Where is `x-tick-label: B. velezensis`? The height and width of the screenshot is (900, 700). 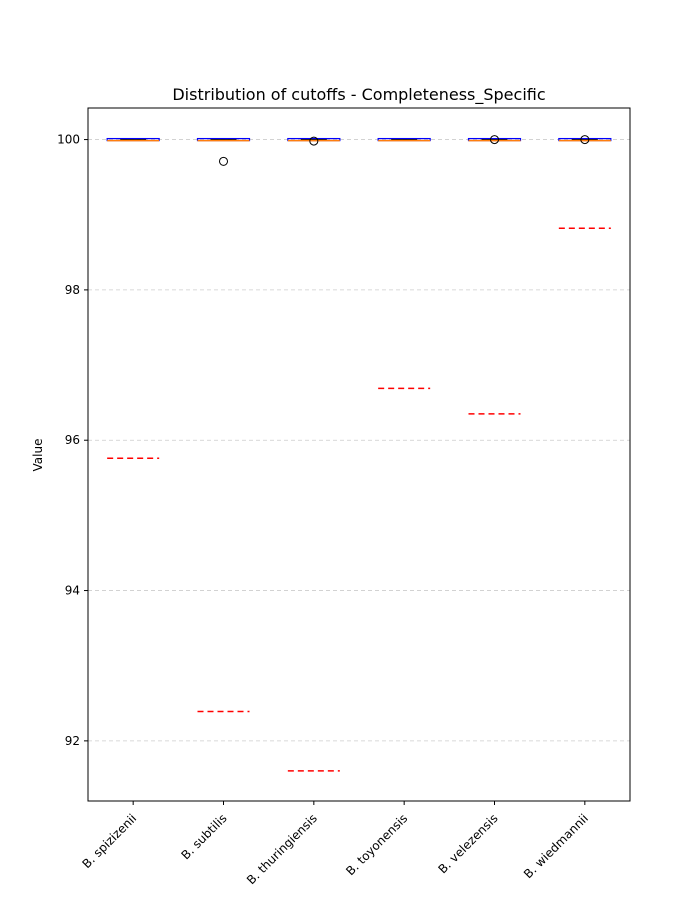
x-tick-label: B. velezensis is located at coordinates (467, 843).